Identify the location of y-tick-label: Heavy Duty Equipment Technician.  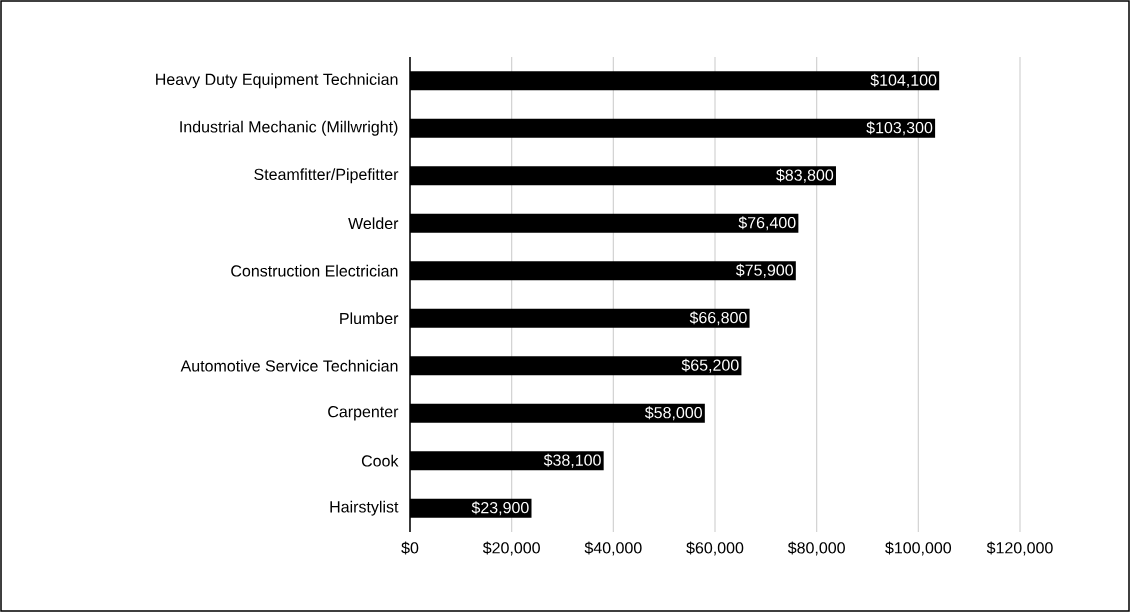
(277, 81).